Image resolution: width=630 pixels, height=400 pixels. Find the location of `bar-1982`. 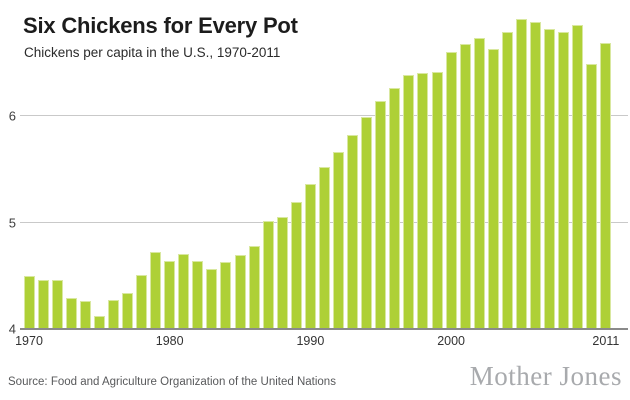

bar-1982 is located at coordinates (198, 294).